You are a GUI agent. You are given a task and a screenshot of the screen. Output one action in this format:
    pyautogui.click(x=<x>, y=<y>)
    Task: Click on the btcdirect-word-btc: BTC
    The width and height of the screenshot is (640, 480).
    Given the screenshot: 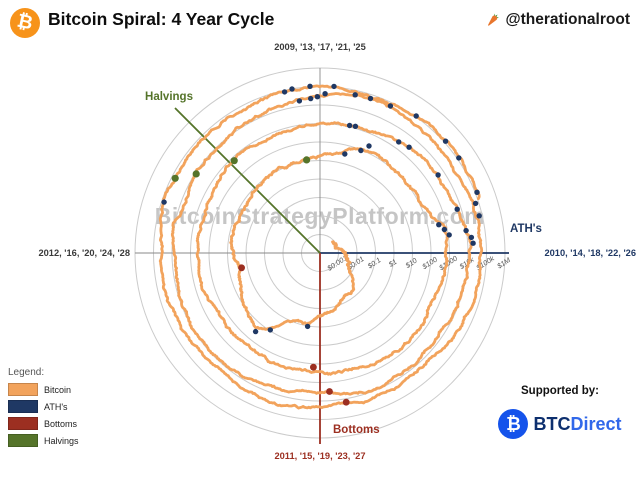 What is the action you would take?
    pyautogui.click(x=552, y=423)
    